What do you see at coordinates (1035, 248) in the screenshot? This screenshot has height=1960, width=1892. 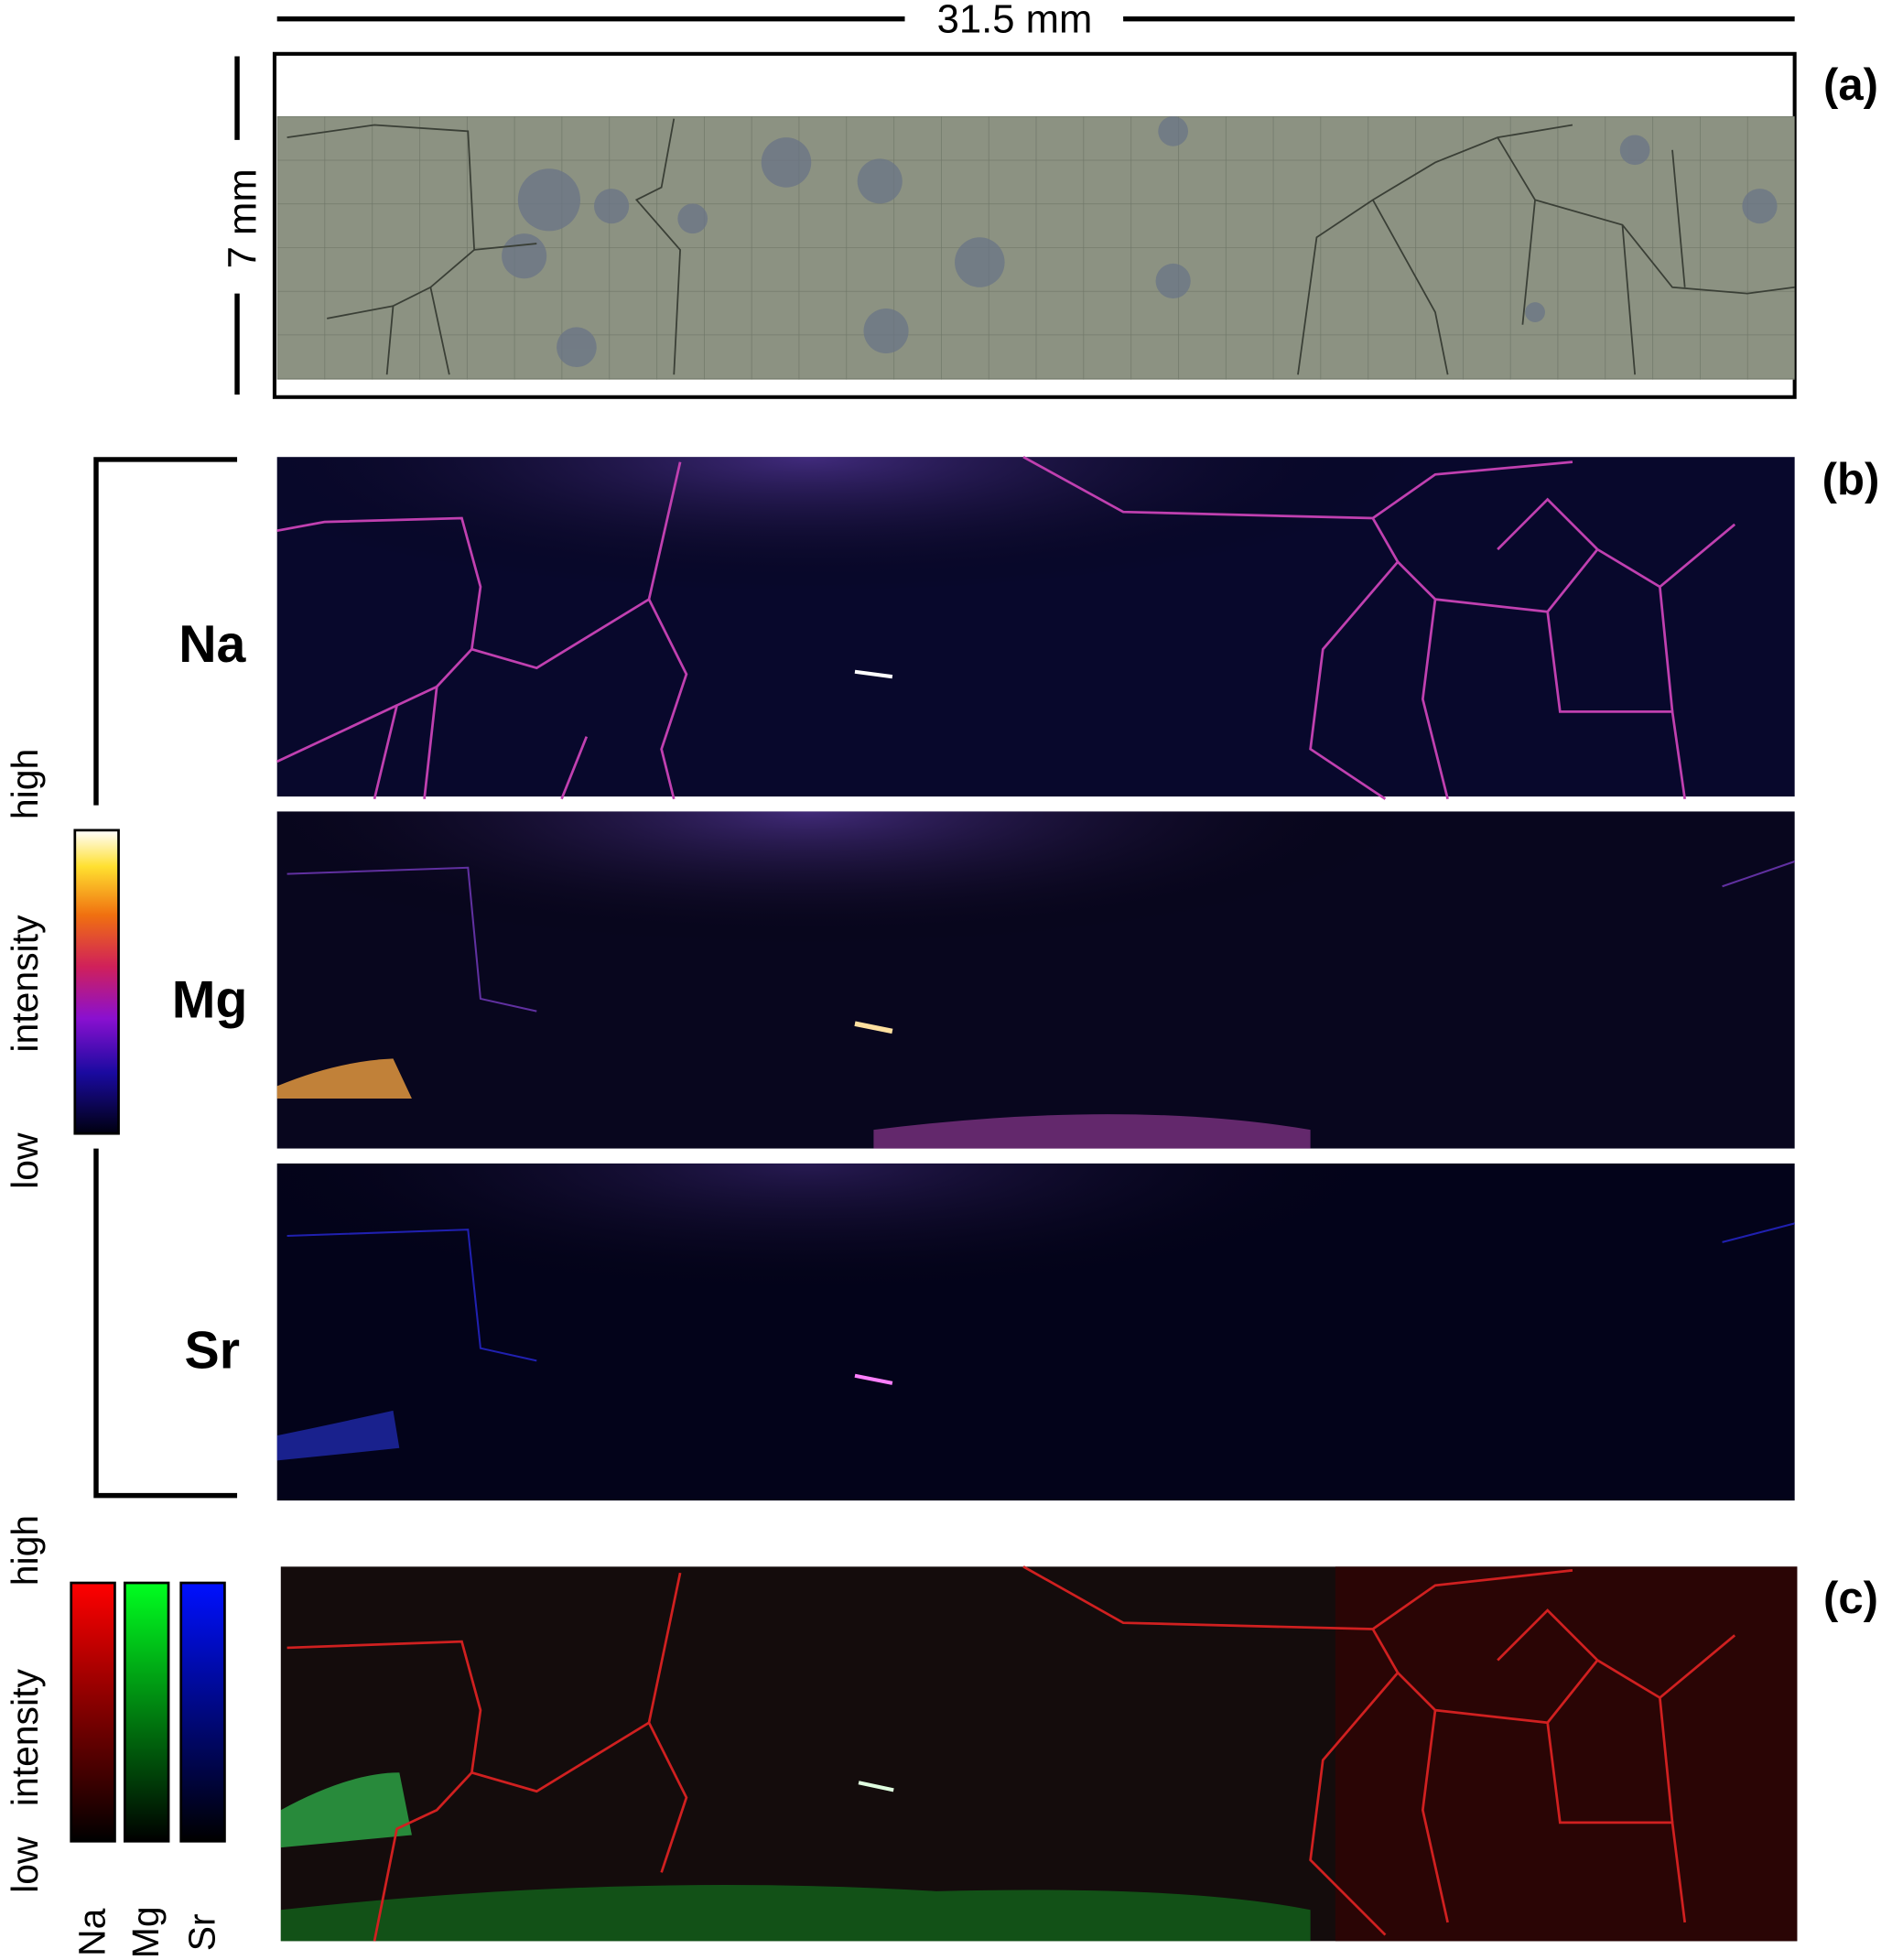 I see `micrograph` at bounding box center [1035, 248].